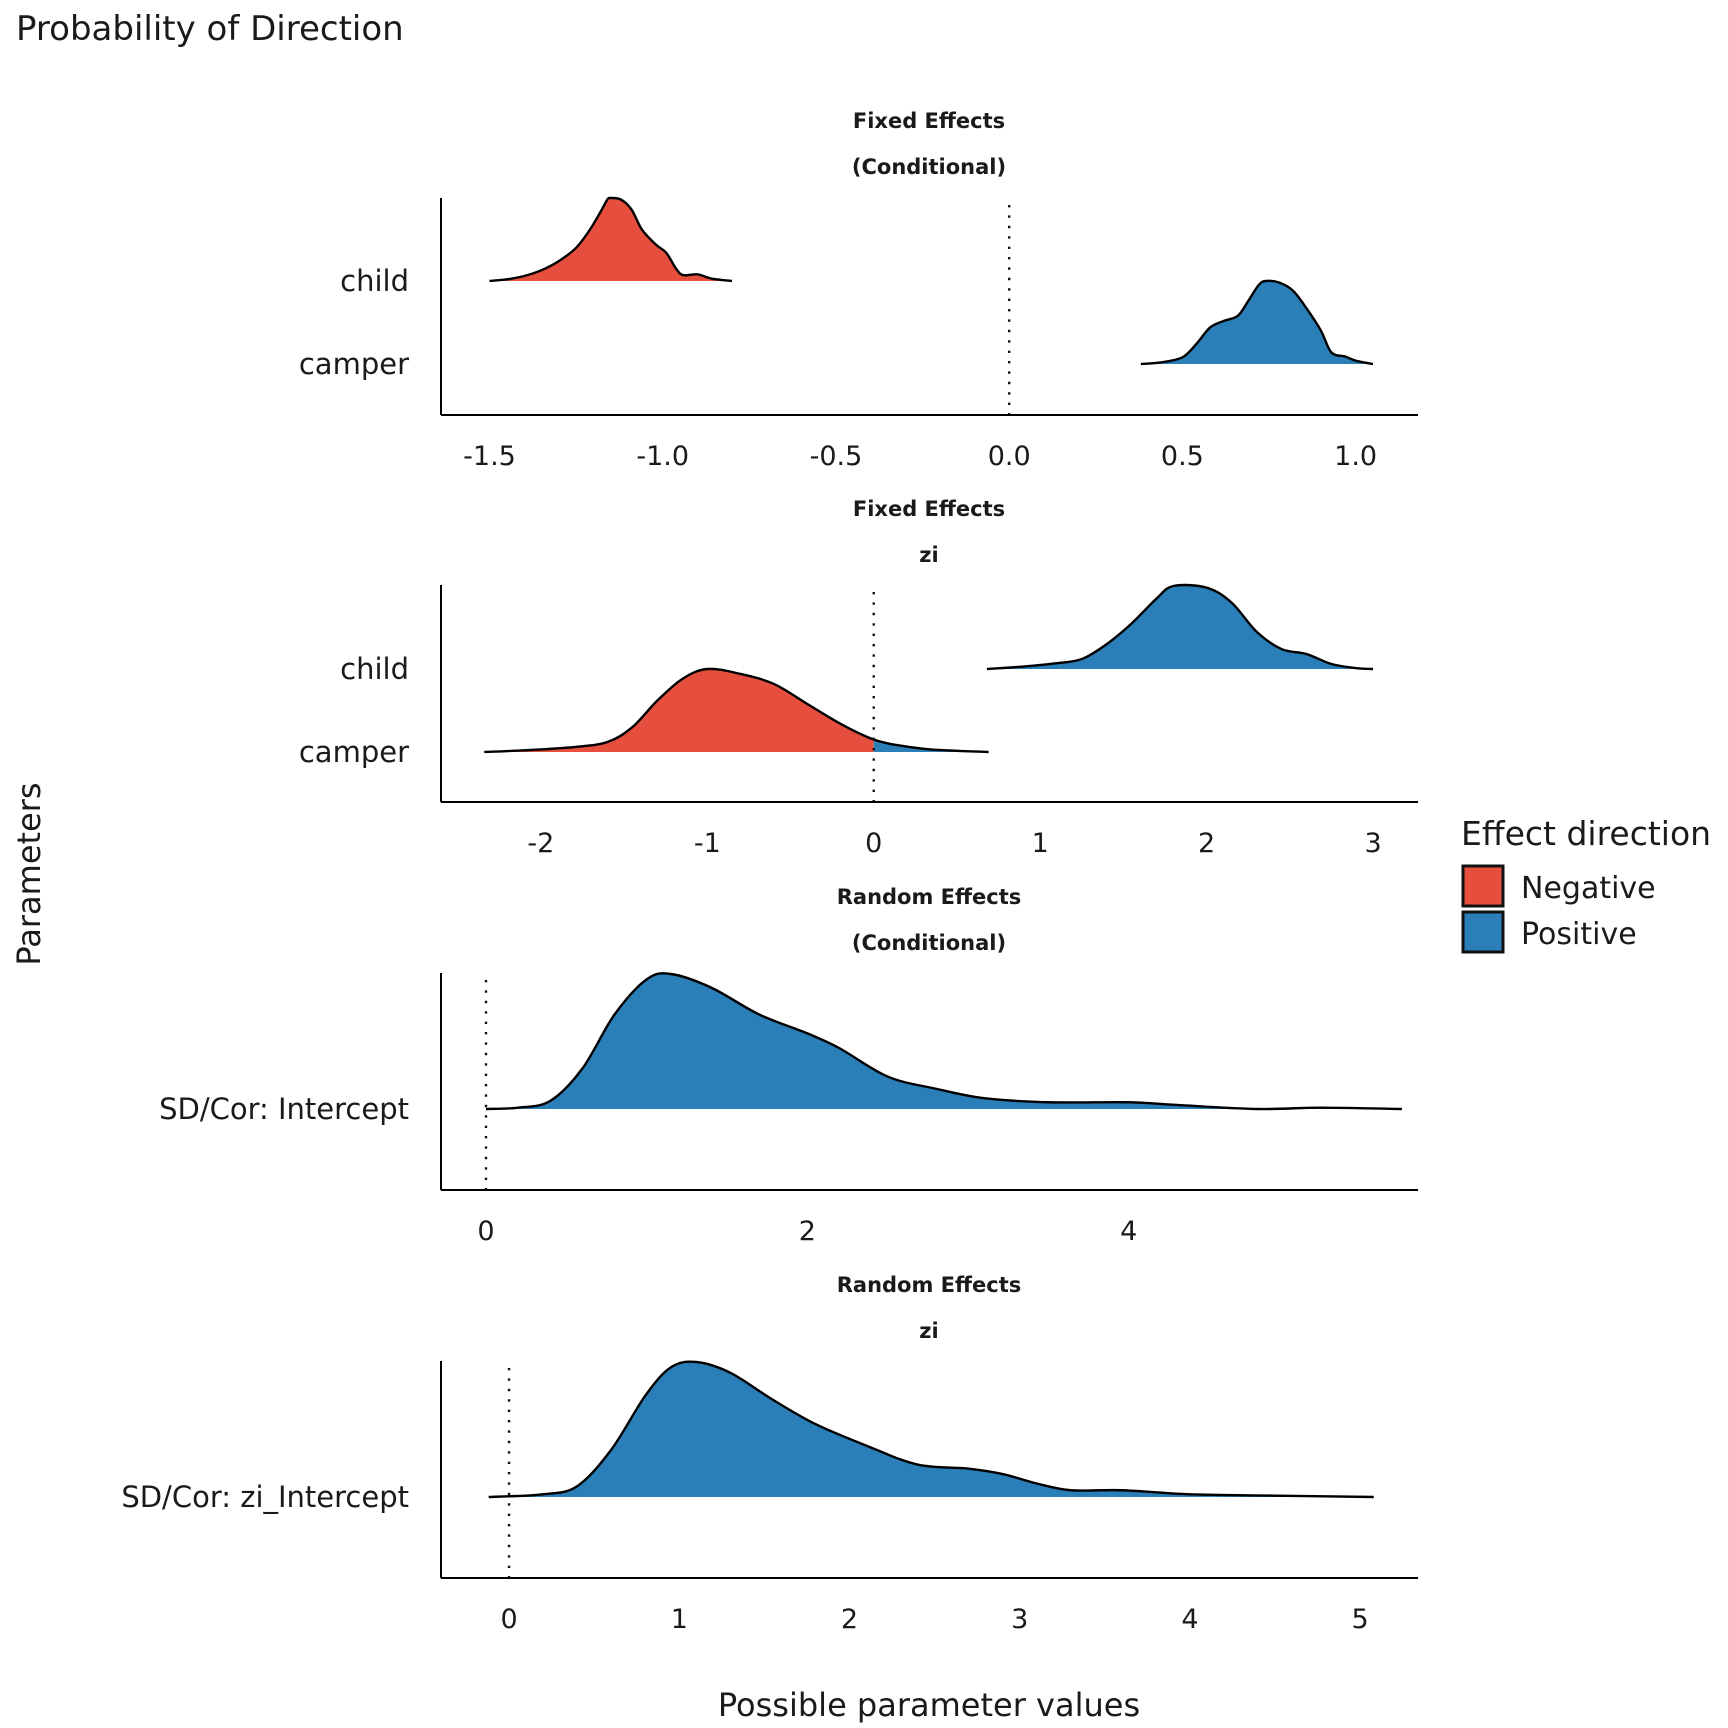 The width and height of the screenshot is (1728, 1728). What do you see at coordinates (210, 29) in the screenshot?
I see `chart-title: Probability of Direction` at bounding box center [210, 29].